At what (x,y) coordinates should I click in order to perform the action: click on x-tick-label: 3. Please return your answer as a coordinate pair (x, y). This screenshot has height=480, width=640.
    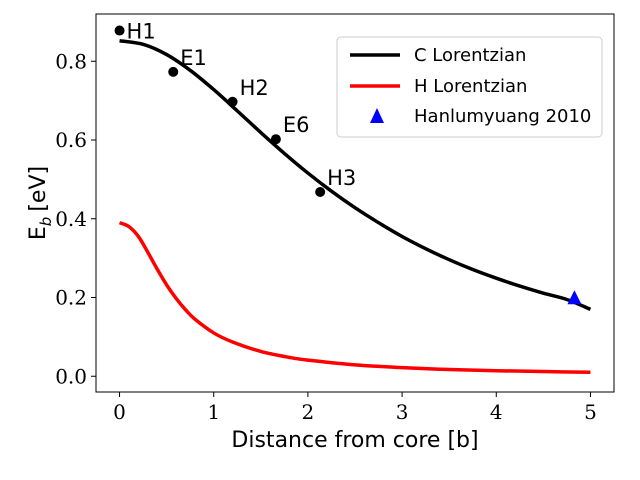
    Looking at the image, I should click on (402, 412).